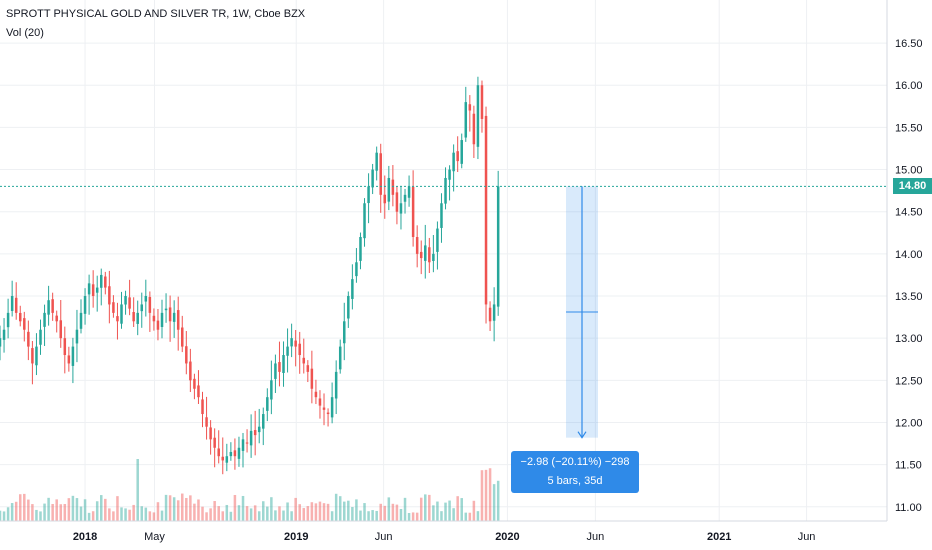 Image resolution: width=932 pixels, height=550 pixels. What do you see at coordinates (85, 537) in the screenshot?
I see `x-tick-label: 2018` at bounding box center [85, 537].